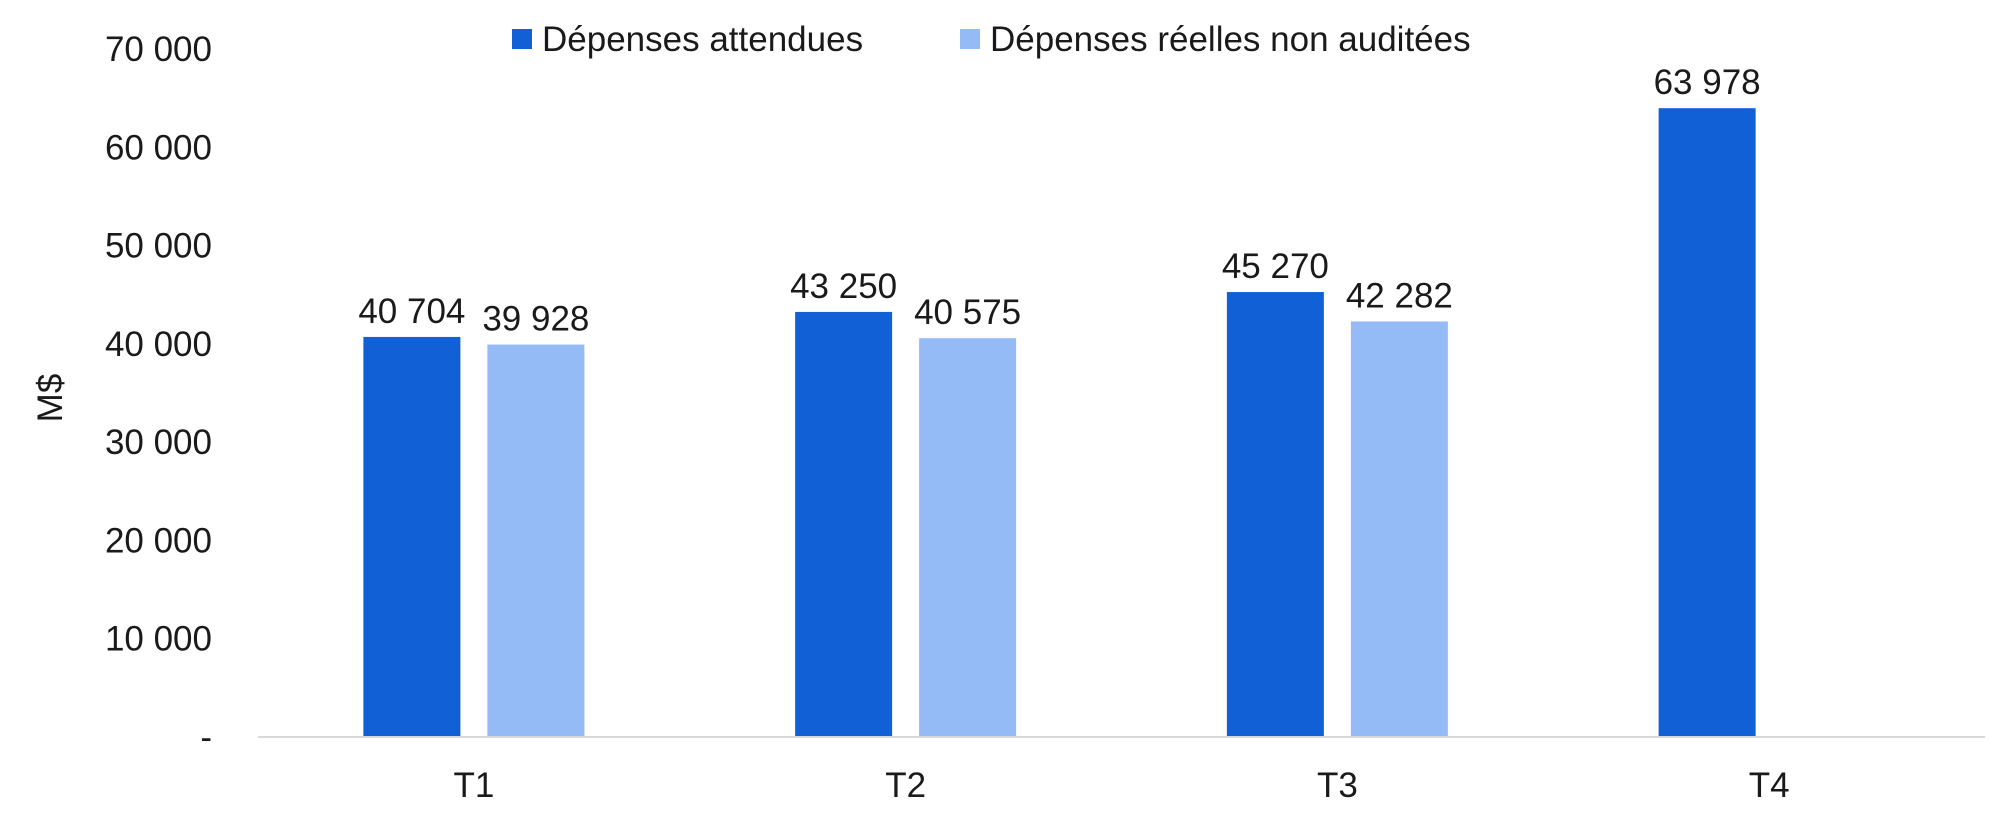 The height and width of the screenshot is (816, 2000). Describe the element at coordinates (158, 442) in the screenshot. I see `y-tick-label: 30 000` at that location.